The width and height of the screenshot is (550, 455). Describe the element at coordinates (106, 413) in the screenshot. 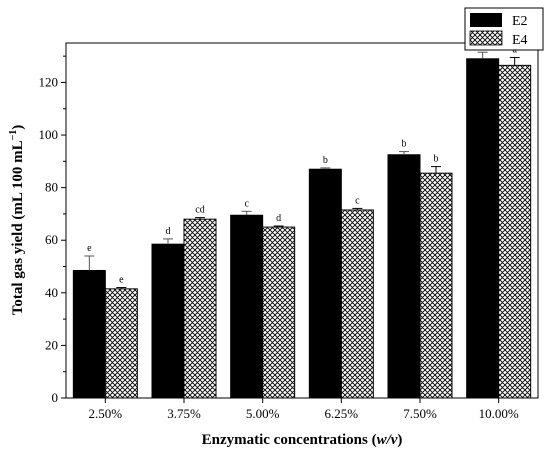

I see `x-tick-label: 2.50%` at that location.